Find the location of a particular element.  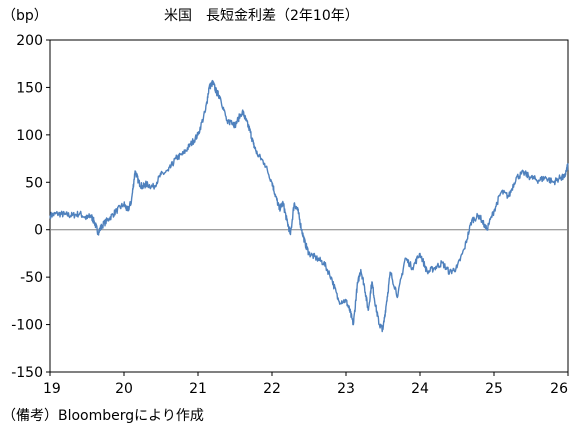

y-tick-label: 50 is located at coordinates (34, 183).